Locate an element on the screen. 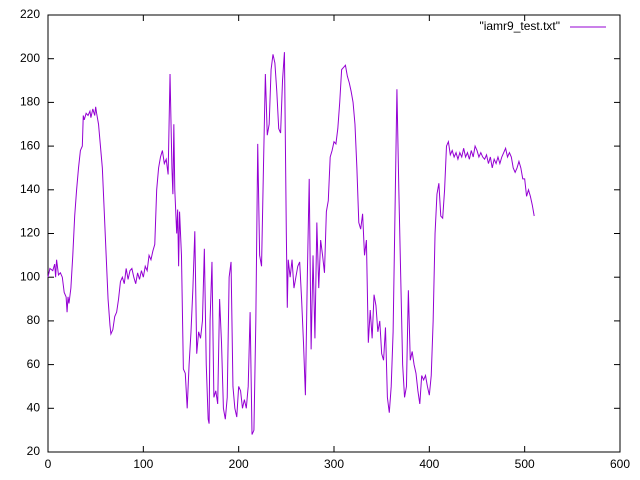  x-tick-label: 400 is located at coordinates (429, 464).